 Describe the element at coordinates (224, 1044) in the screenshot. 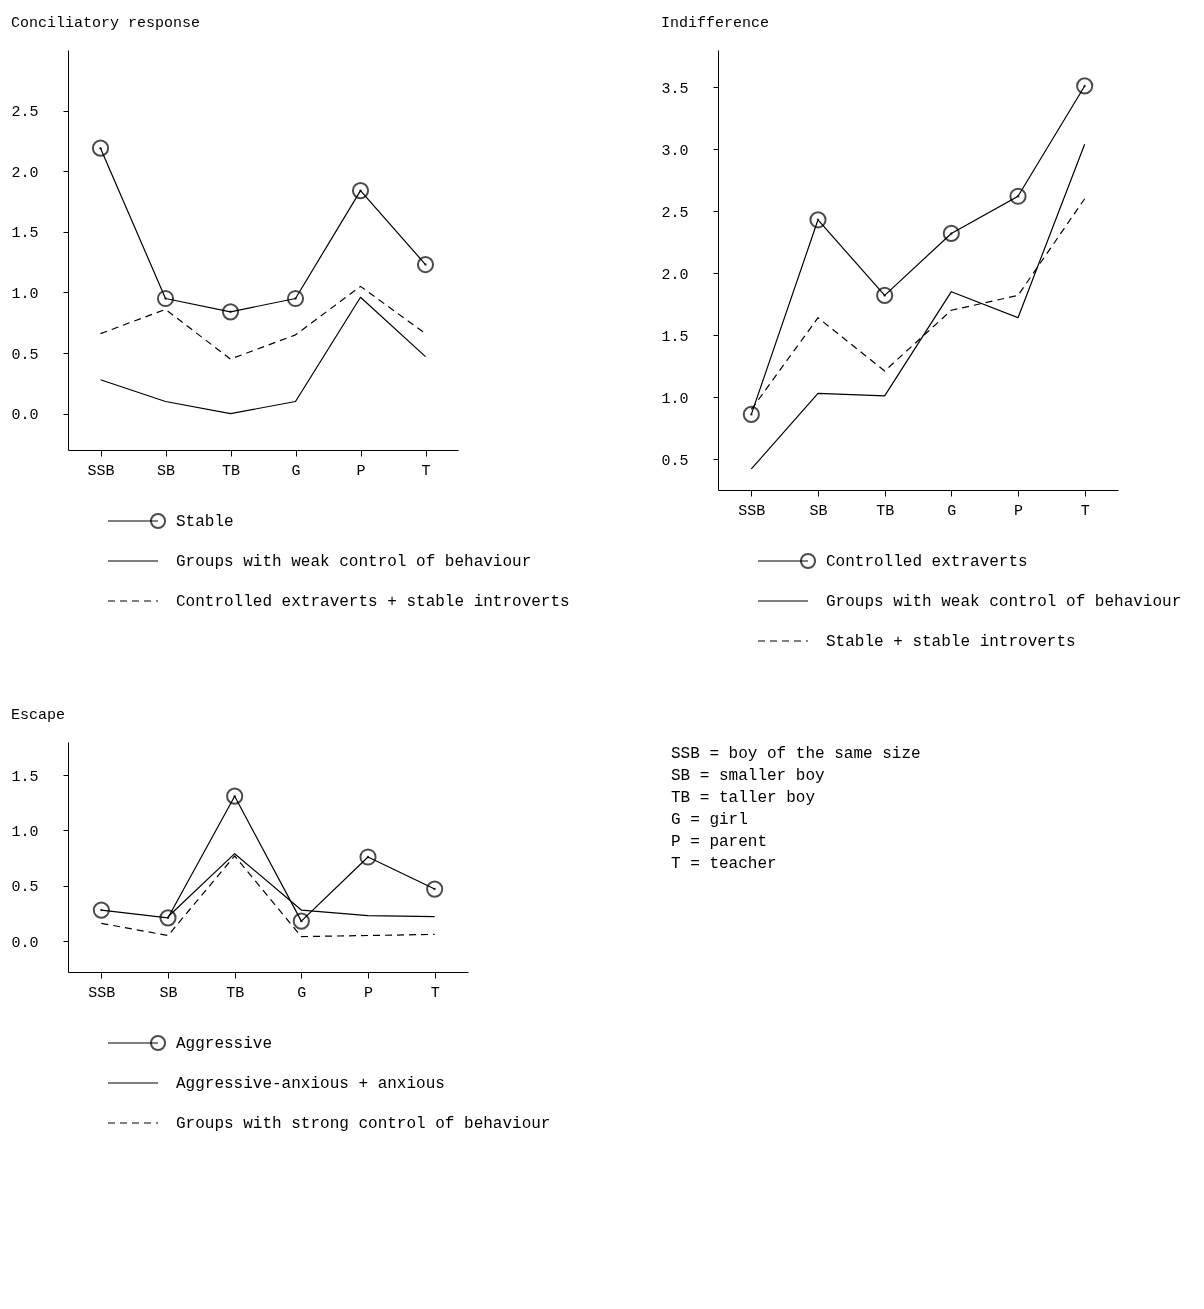

I see `legend-label: Aggressive` at that location.